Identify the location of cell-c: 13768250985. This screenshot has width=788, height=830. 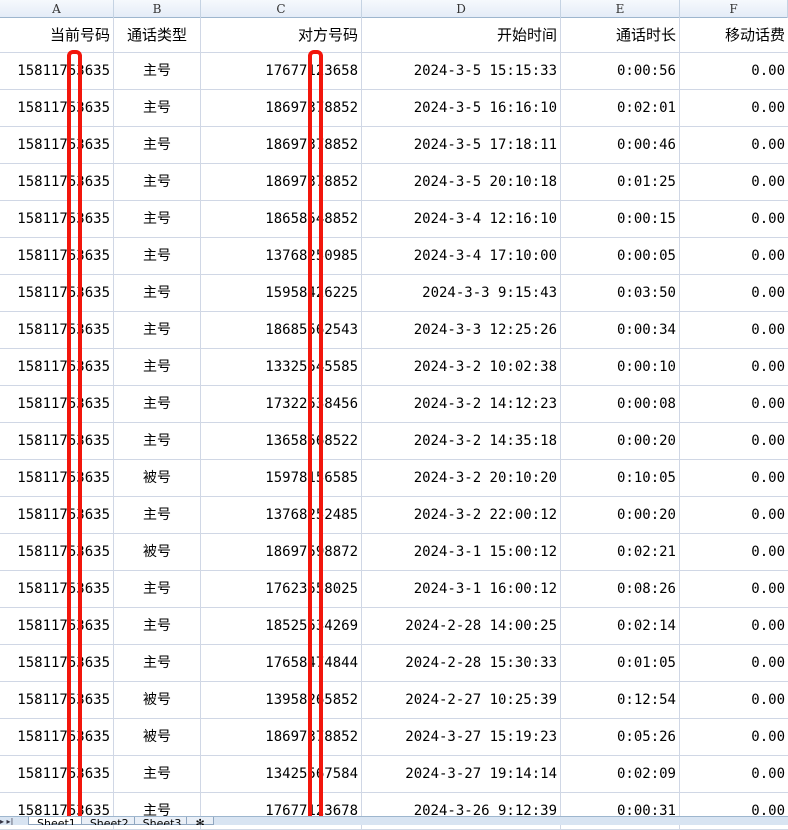
(281, 256).